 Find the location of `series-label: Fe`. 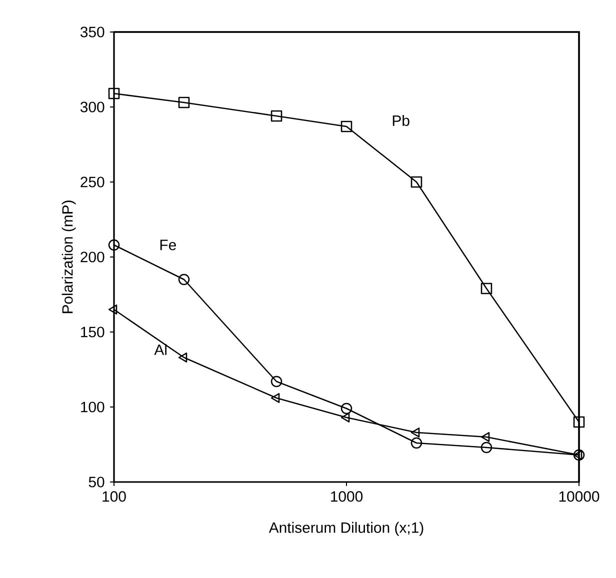

series-label: Fe is located at coordinates (168, 245).